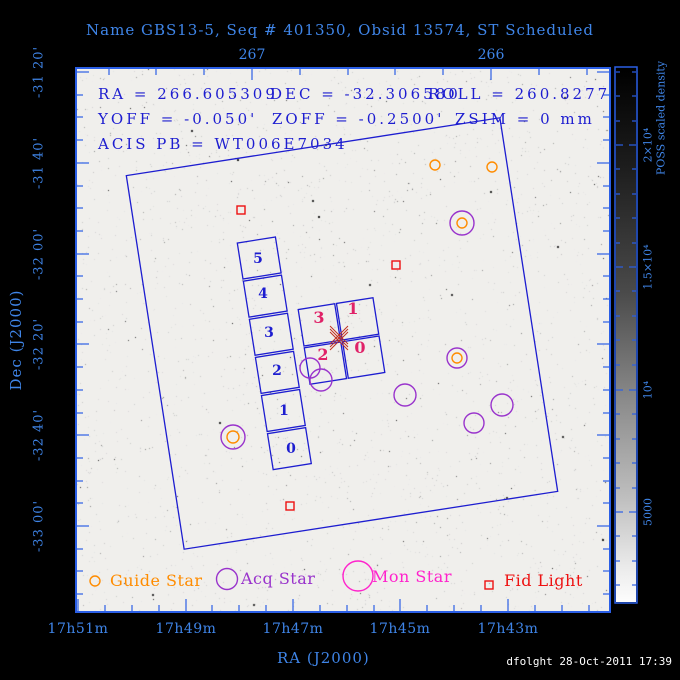 Image resolution: width=680 pixels, height=680 pixels. I want to click on top-tick-label: 266, so click(491, 55).